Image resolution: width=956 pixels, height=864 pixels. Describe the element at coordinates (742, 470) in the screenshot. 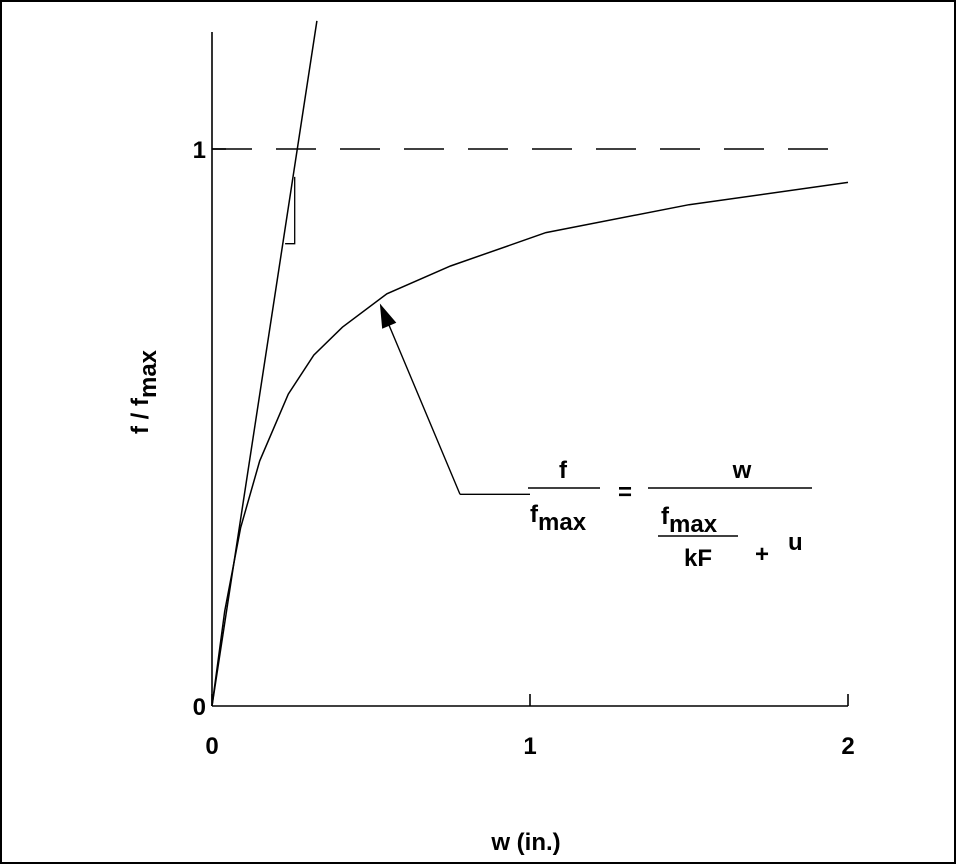

I see `eq-rhs-numerator: w` at that location.